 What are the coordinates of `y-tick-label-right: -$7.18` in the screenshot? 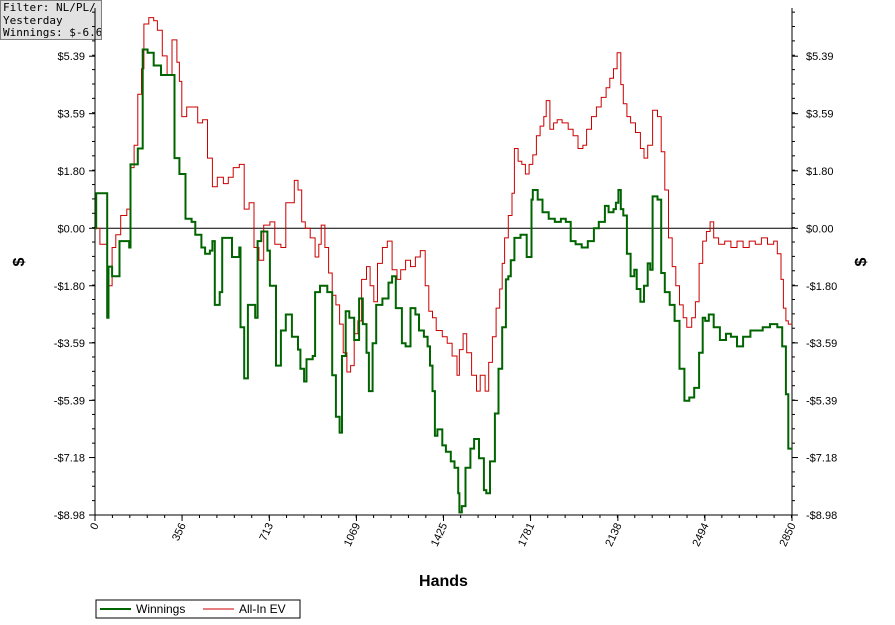 It's located at (821, 459).